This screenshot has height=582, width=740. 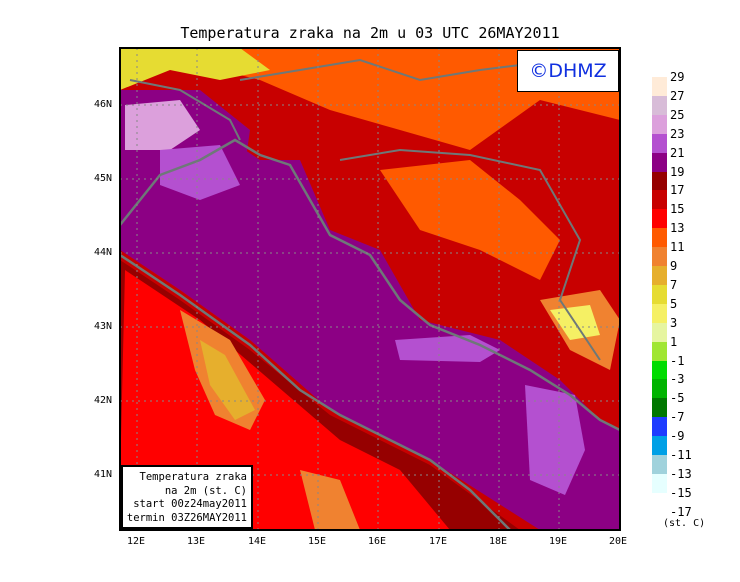 What do you see at coordinates (498, 541) in the screenshot?
I see `lon-label: 18E` at bounding box center [498, 541].